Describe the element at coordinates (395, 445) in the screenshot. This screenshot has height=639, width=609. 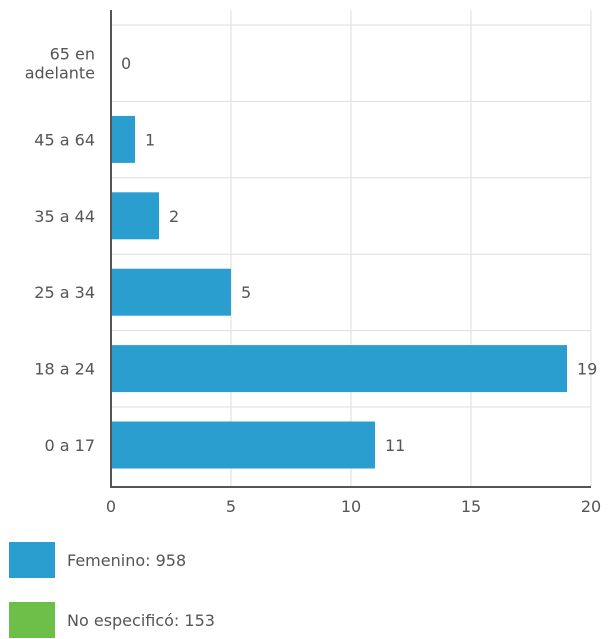
I see `value-label-5: 11` at that location.